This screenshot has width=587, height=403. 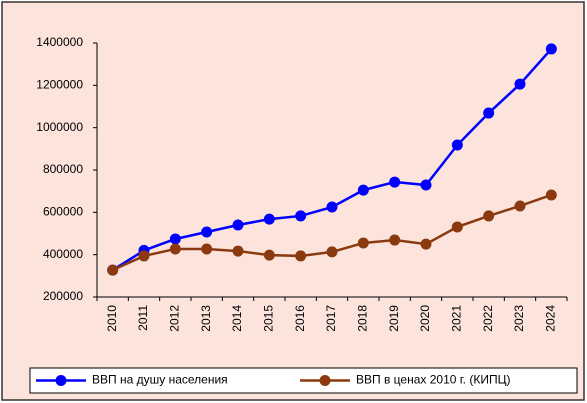 What do you see at coordinates (300, 318) in the screenshot?
I see `x-tick-label: 2016` at bounding box center [300, 318].